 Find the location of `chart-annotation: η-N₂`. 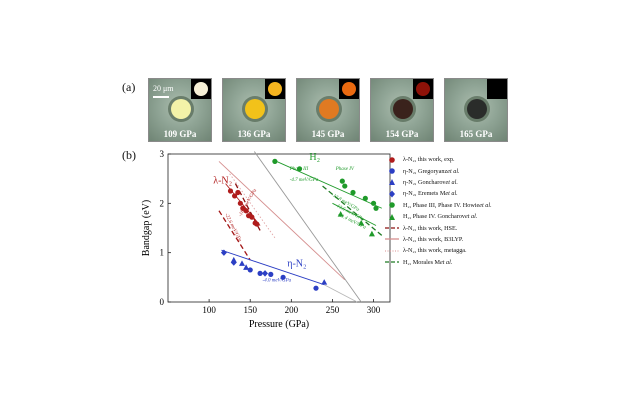

chart-annotation: η-N₂ is located at coordinates (296, 263).